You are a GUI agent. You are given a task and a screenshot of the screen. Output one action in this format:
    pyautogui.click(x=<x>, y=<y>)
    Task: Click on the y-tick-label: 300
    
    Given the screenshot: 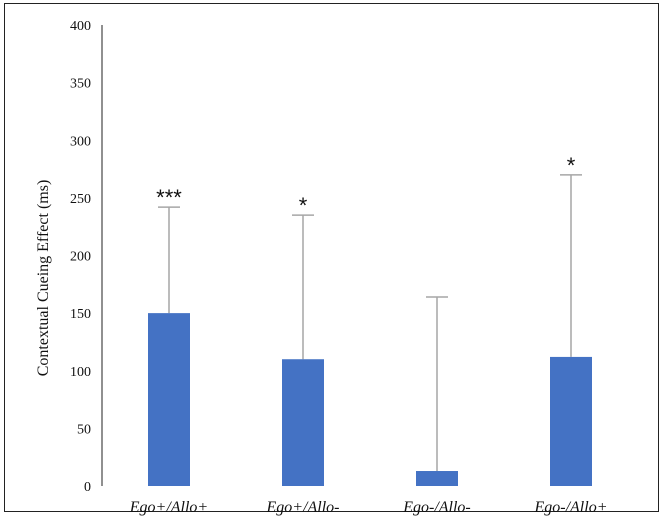 What is the action you would take?
    pyautogui.click(x=80, y=141)
    